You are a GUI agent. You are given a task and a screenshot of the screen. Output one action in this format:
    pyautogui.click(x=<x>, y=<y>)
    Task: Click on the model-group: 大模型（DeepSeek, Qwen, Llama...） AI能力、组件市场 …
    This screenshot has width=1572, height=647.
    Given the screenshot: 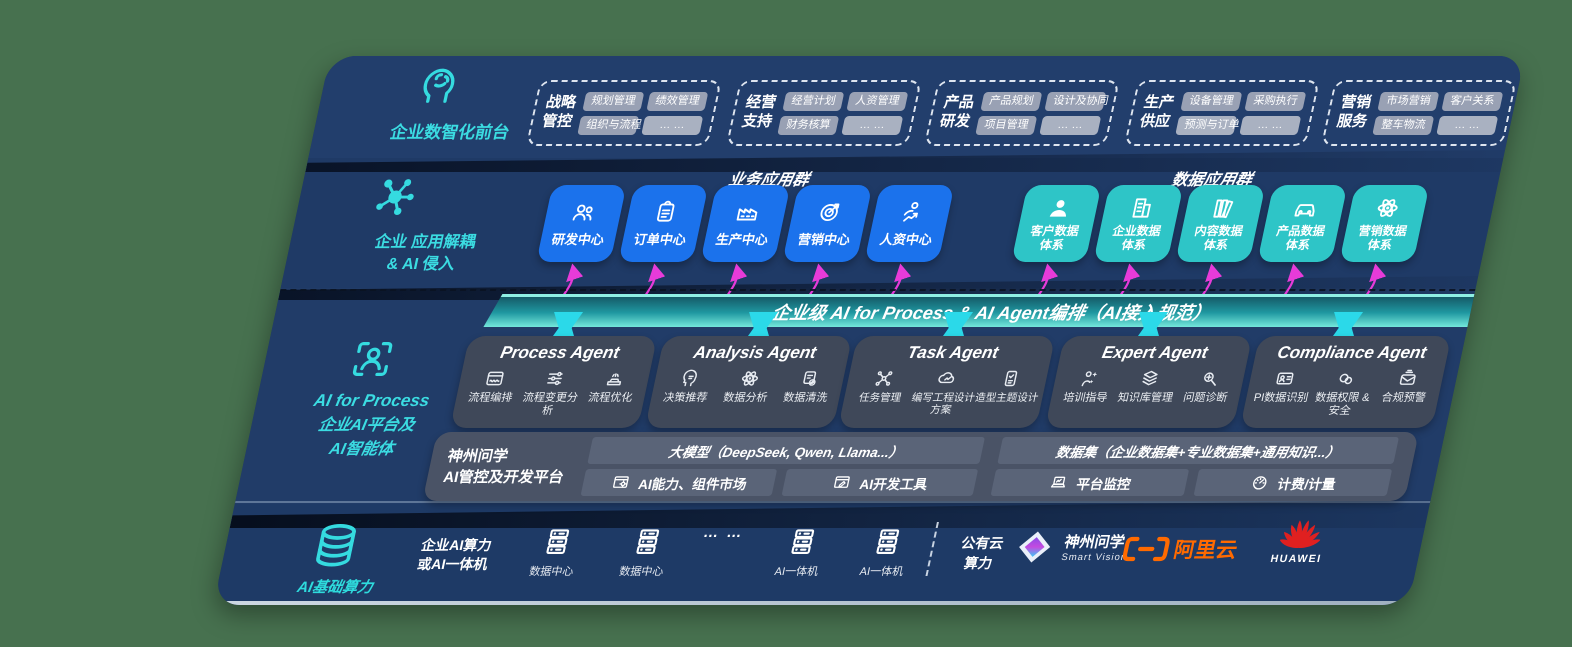 What is the action you would take?
    pyautogui.click(x=783, y=466)
    